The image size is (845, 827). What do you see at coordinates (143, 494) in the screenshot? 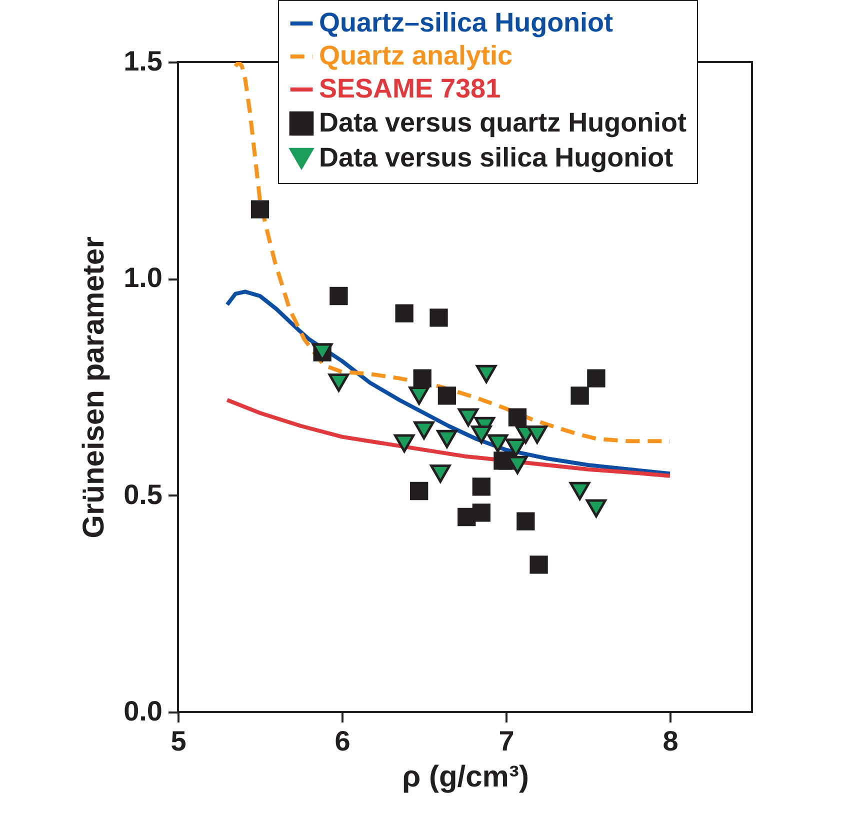
I see `y-tick-label: 0.5` at bounding box center [143, 494].